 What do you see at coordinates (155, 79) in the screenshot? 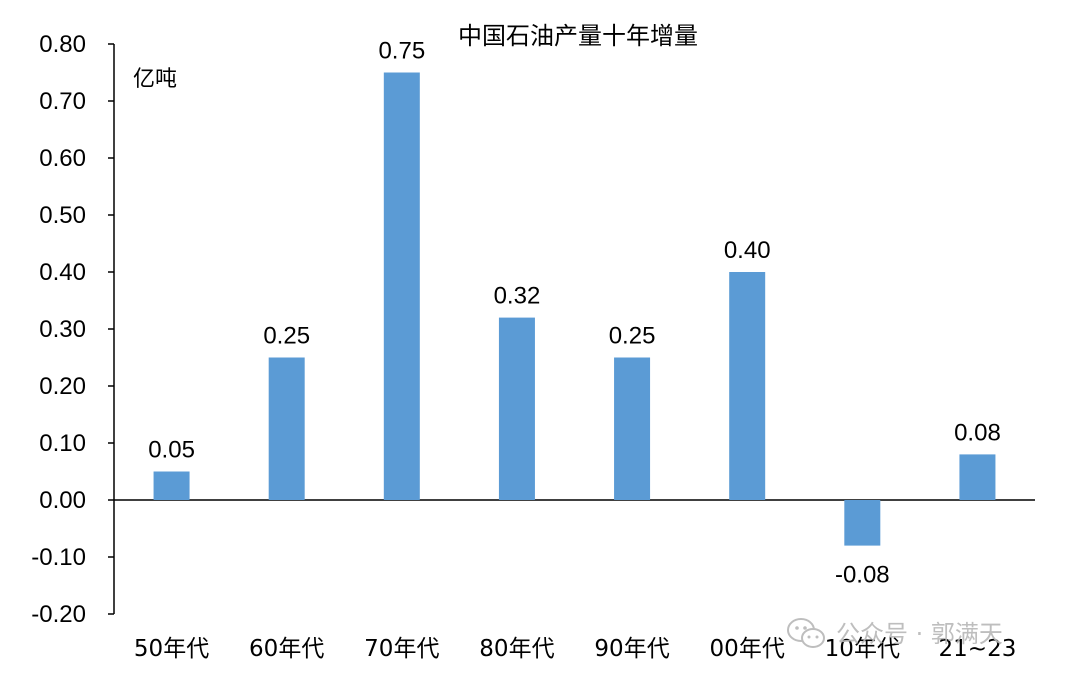
I see `y-axis-unit: 亿吨` at bounding box center [155, 79].